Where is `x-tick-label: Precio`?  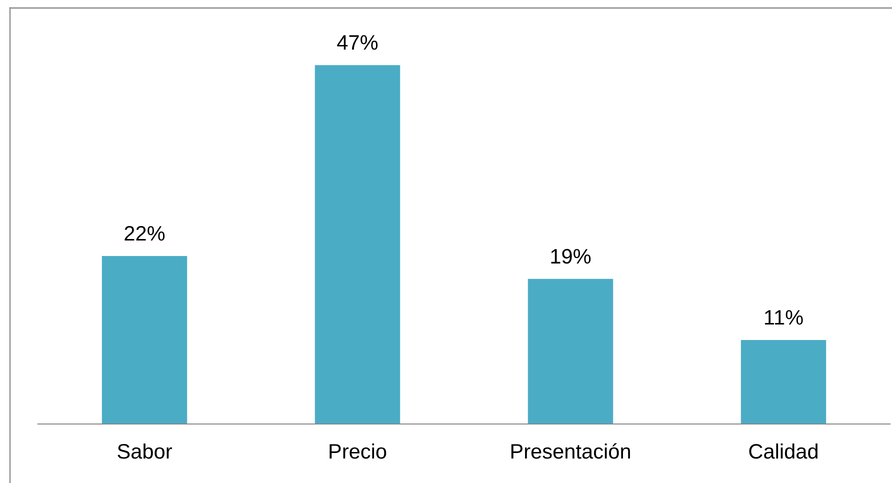 x-tick-label: Precio is located at coordinates (358, 451).